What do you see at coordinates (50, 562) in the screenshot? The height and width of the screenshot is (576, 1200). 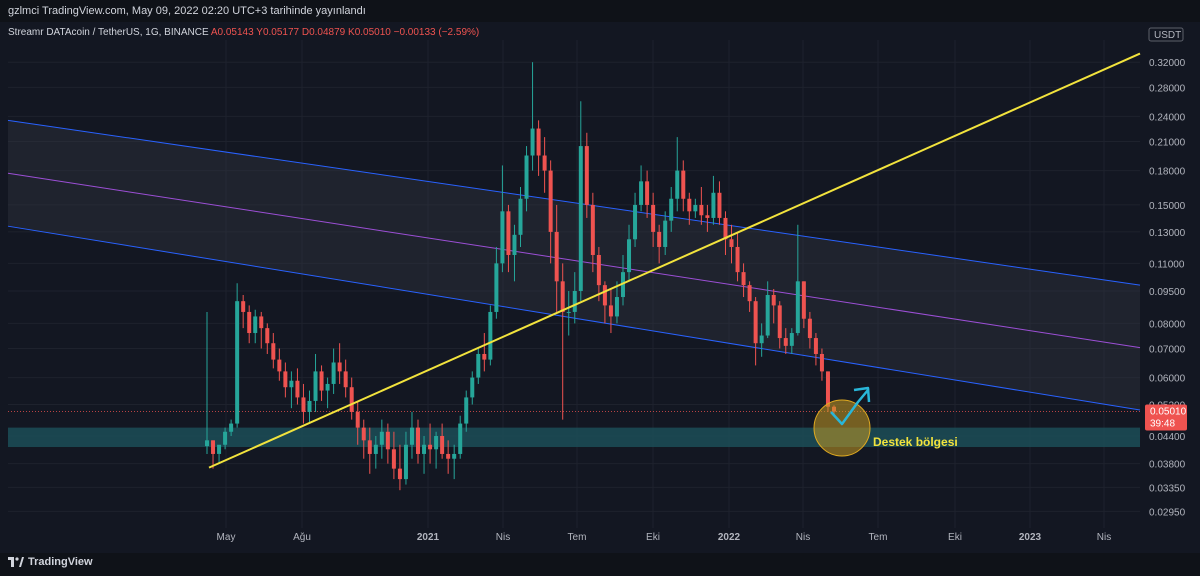 I see `tradingview-logo: TradingView` at bounding box center [50, 562].